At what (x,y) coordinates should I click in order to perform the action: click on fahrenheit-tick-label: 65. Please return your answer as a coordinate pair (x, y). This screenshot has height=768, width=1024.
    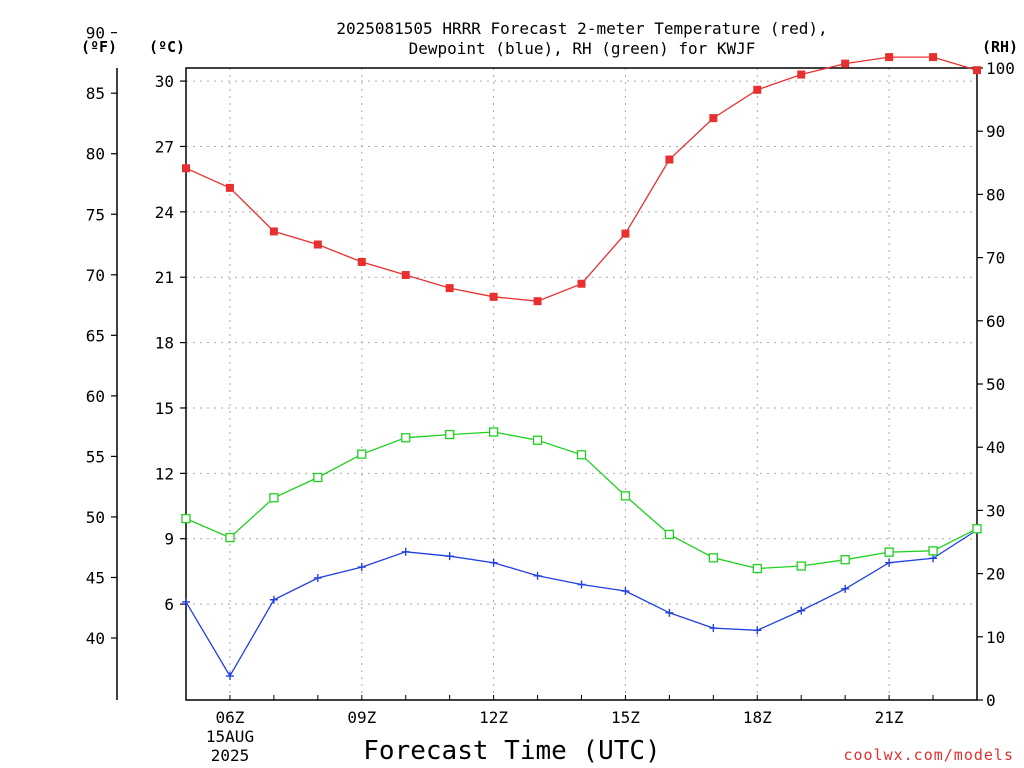
    Looking at the image, I should click on (95, 335).